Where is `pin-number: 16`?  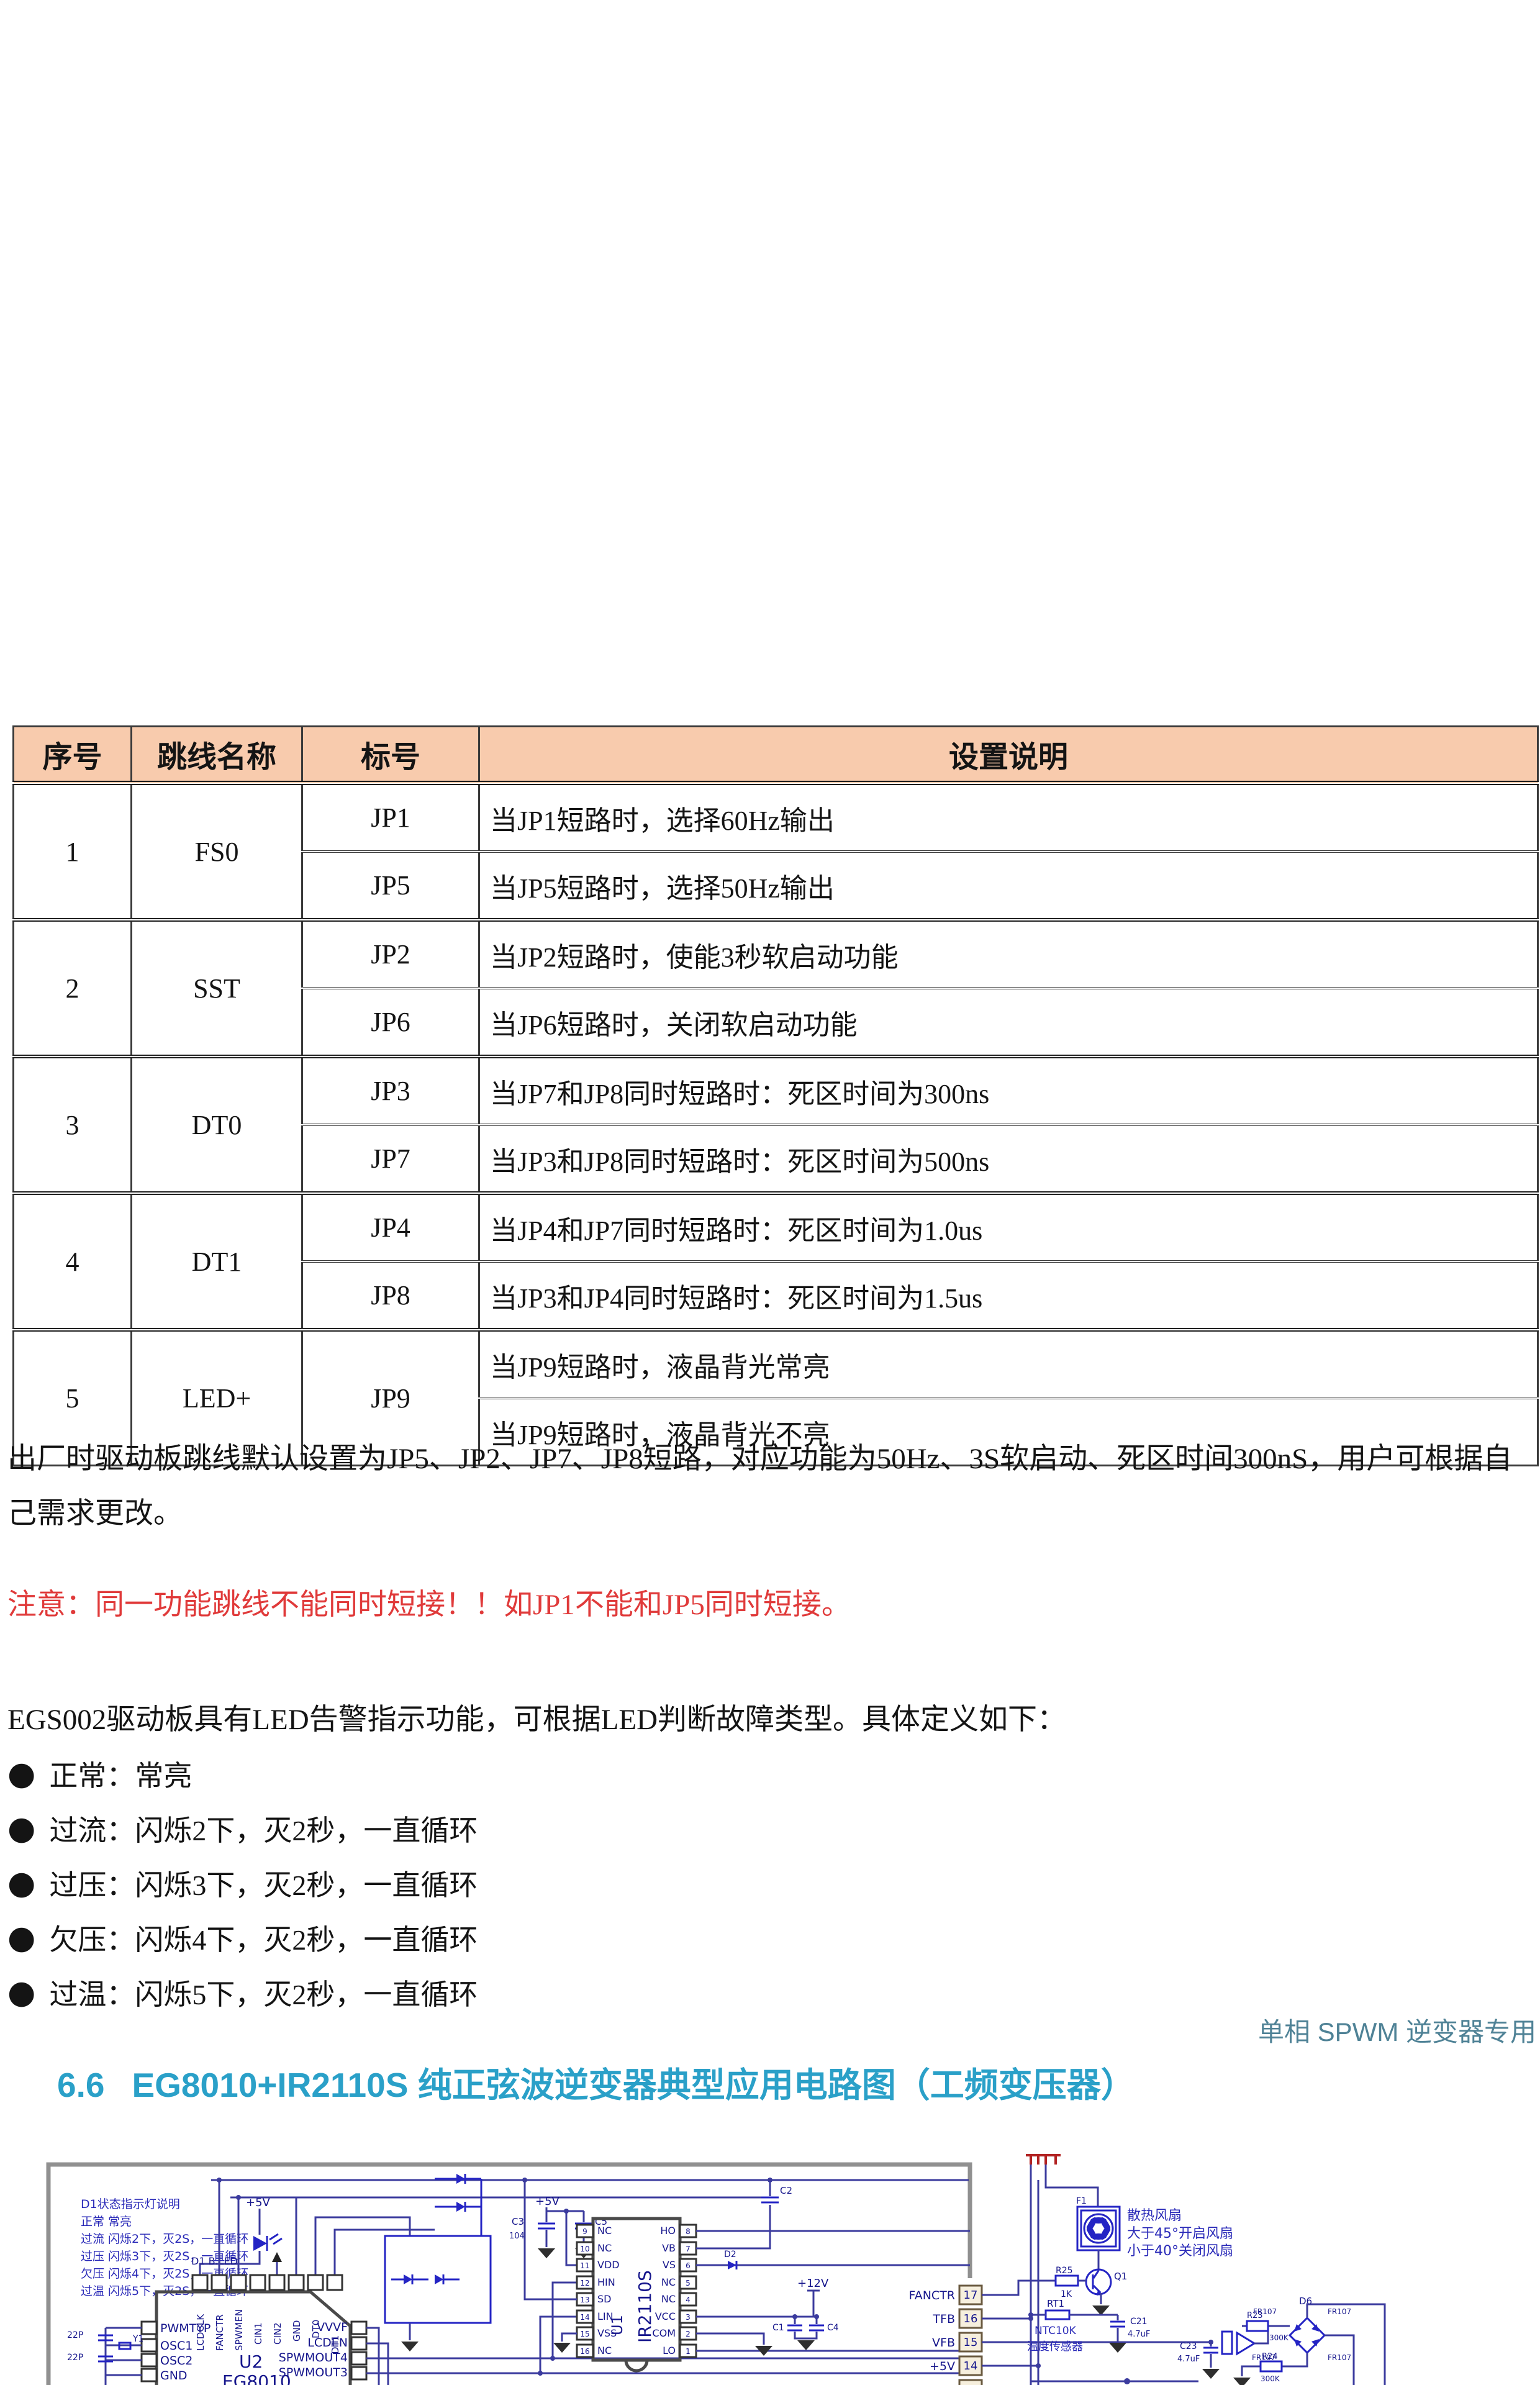
pin-number: 16 is located at coordinates (585, 2351).